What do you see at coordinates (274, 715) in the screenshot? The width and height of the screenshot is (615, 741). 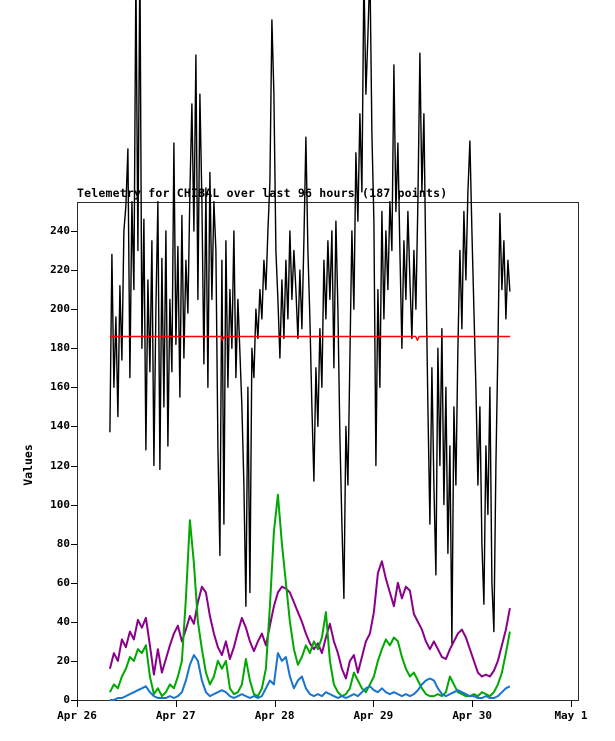 I see `x-tick-label: Apr 28` at bounding box center [274, 715].